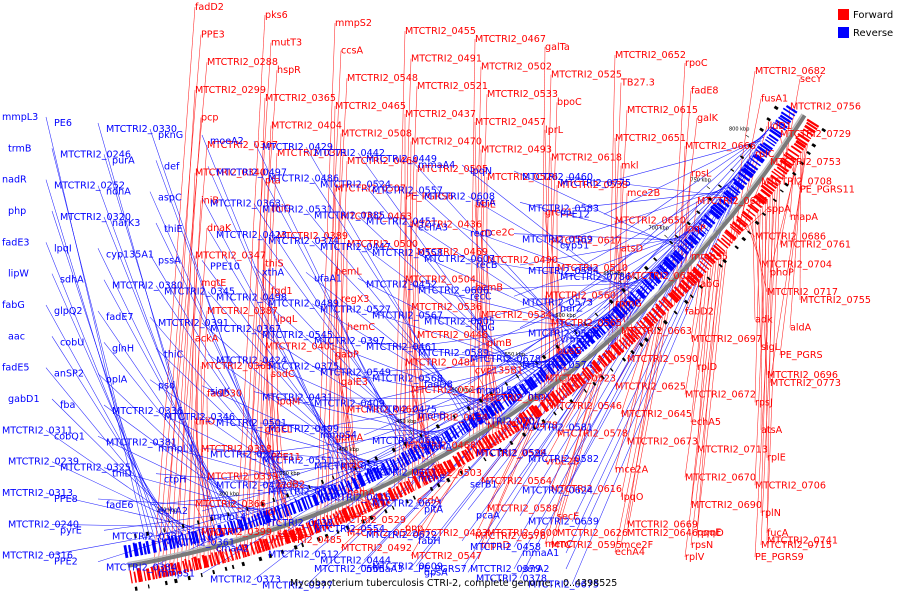 The height and width of the screenshot is (605, 900). Describe the element at coordinates (429, 541) in the screenshot. I see `reverse-gene-label: fabH` at that location.